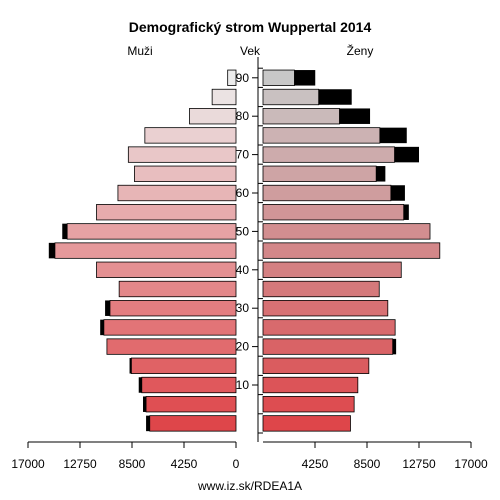 The width and height of the screenshot is (500, 500). Describe the element at coordinates (28, 464) in the screenshot. I see `x-tick-label-0: 17000` at that location.